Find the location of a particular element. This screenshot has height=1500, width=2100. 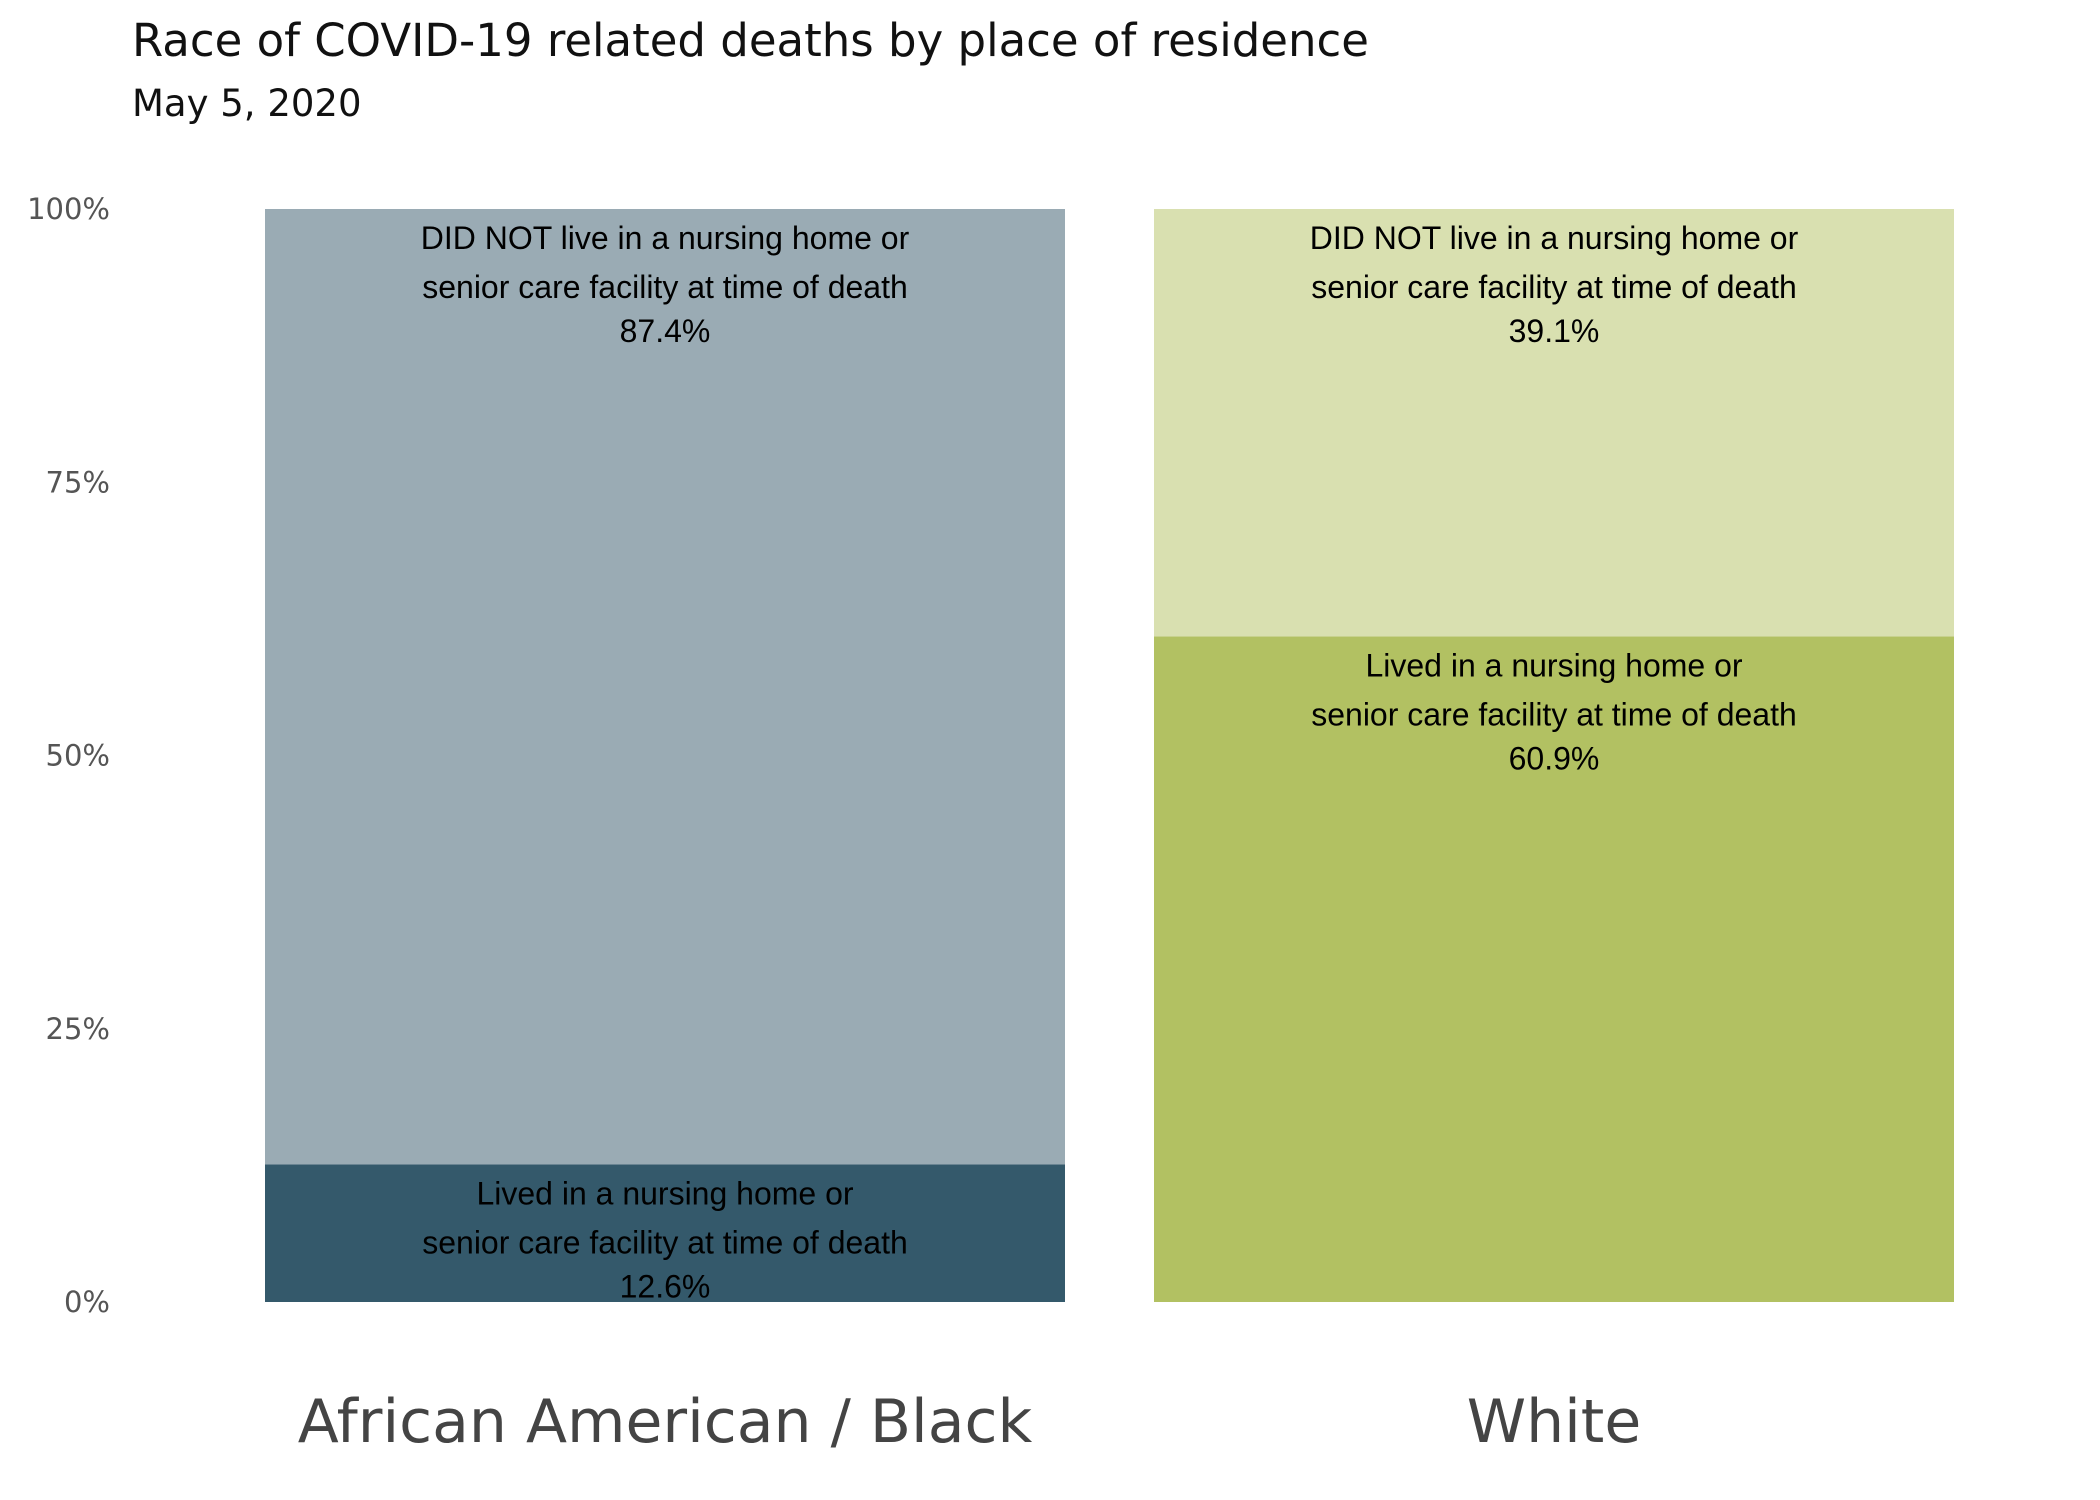

bar-segment-not-in-facility is located at coordinates (1554, 423).